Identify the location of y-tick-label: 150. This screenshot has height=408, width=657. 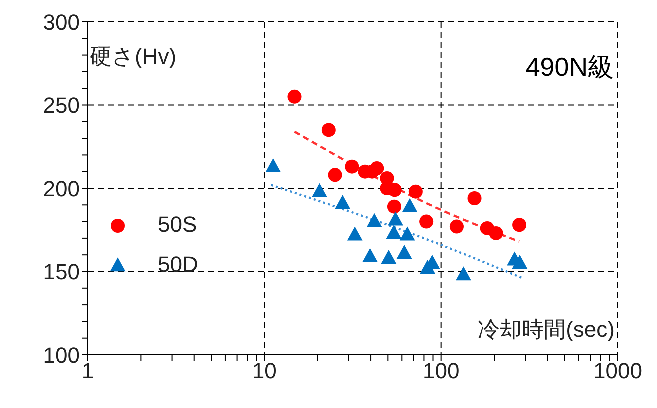
(61, 272).